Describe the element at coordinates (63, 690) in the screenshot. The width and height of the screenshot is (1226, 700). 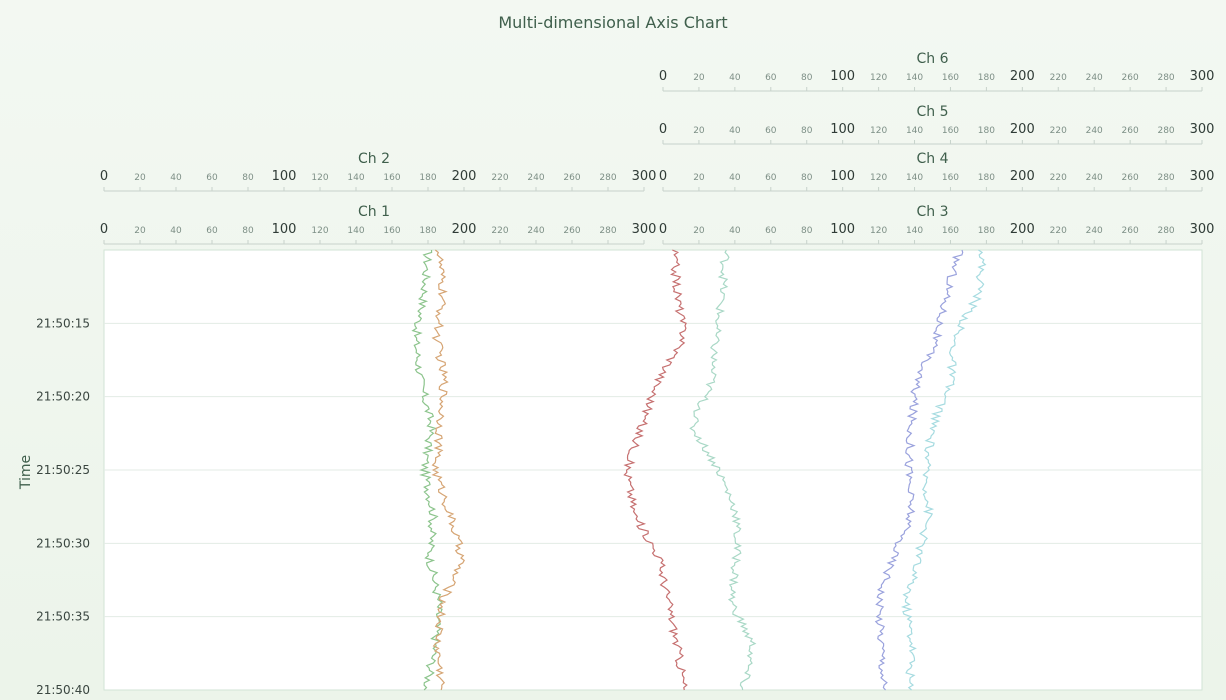
I see `time-tick-label: 21:50:40` at that location.